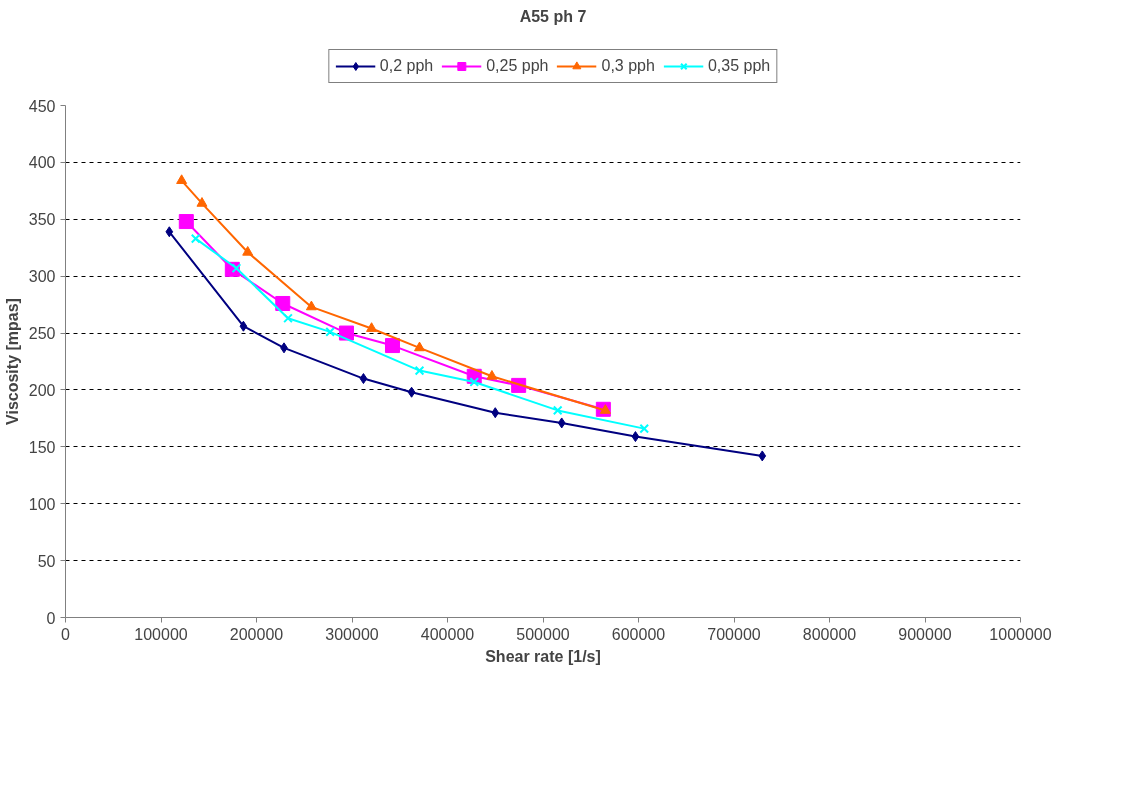 This screenshot has width=1139, height=803. I want to click on y-tick-label: 450, so click(42, 106).